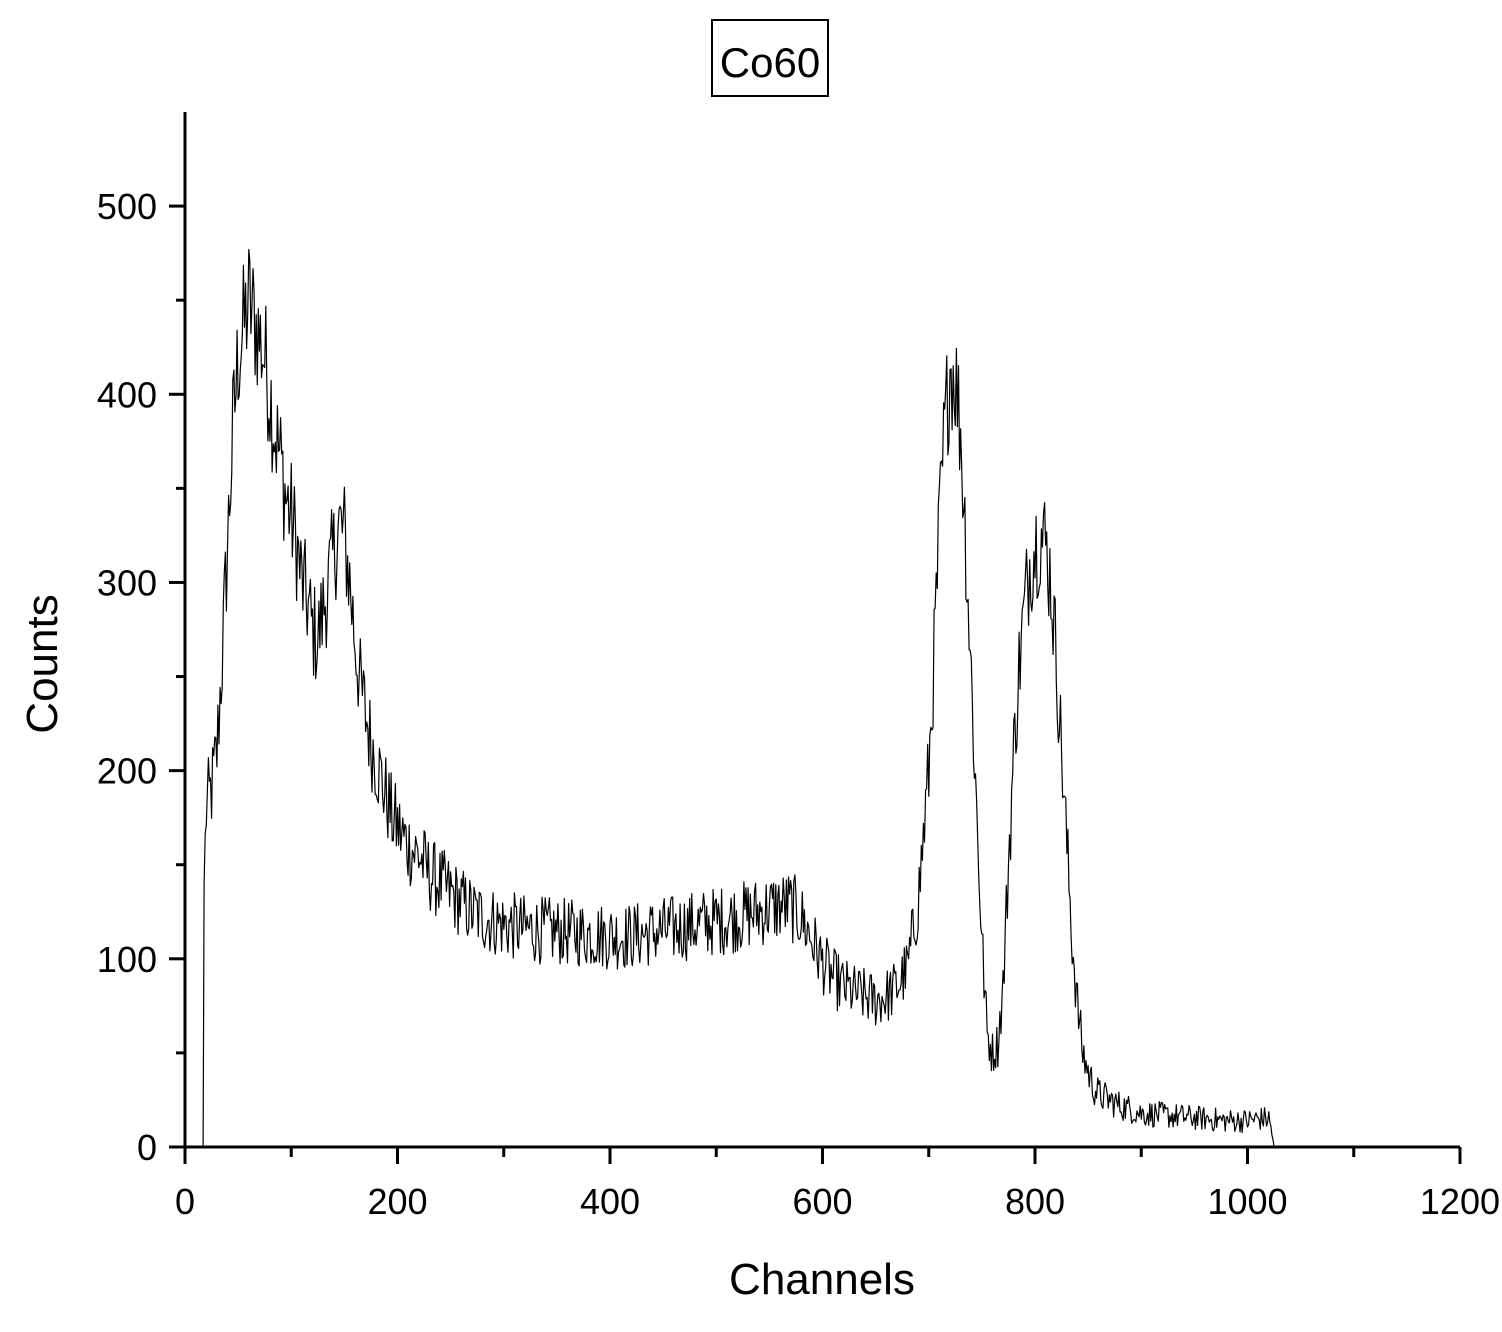 The width and height of the screenshot is (1502, 1332). I want to click on y-tick-label: 0, so click(147, 1147).